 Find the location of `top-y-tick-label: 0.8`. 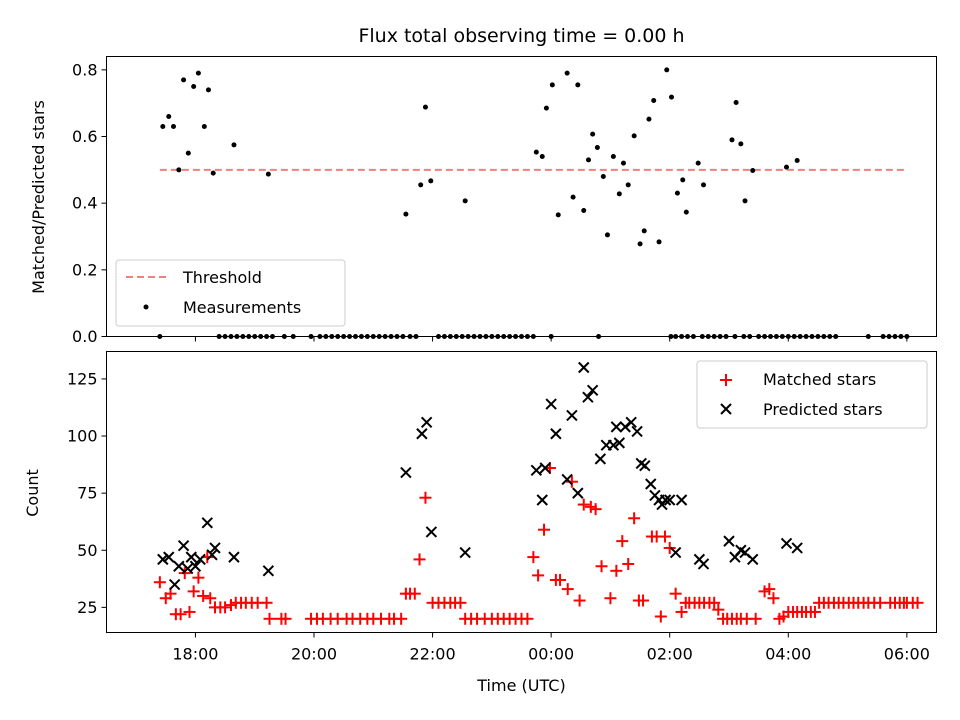

top-y-tick-label: 0.8 is located at coordinates (84, 69).